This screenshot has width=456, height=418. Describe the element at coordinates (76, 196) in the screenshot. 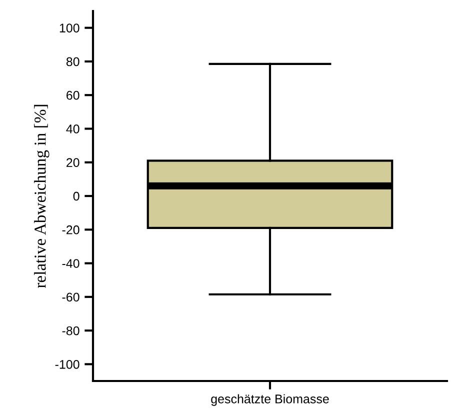

I see `y-tick-label: 0` at that location.